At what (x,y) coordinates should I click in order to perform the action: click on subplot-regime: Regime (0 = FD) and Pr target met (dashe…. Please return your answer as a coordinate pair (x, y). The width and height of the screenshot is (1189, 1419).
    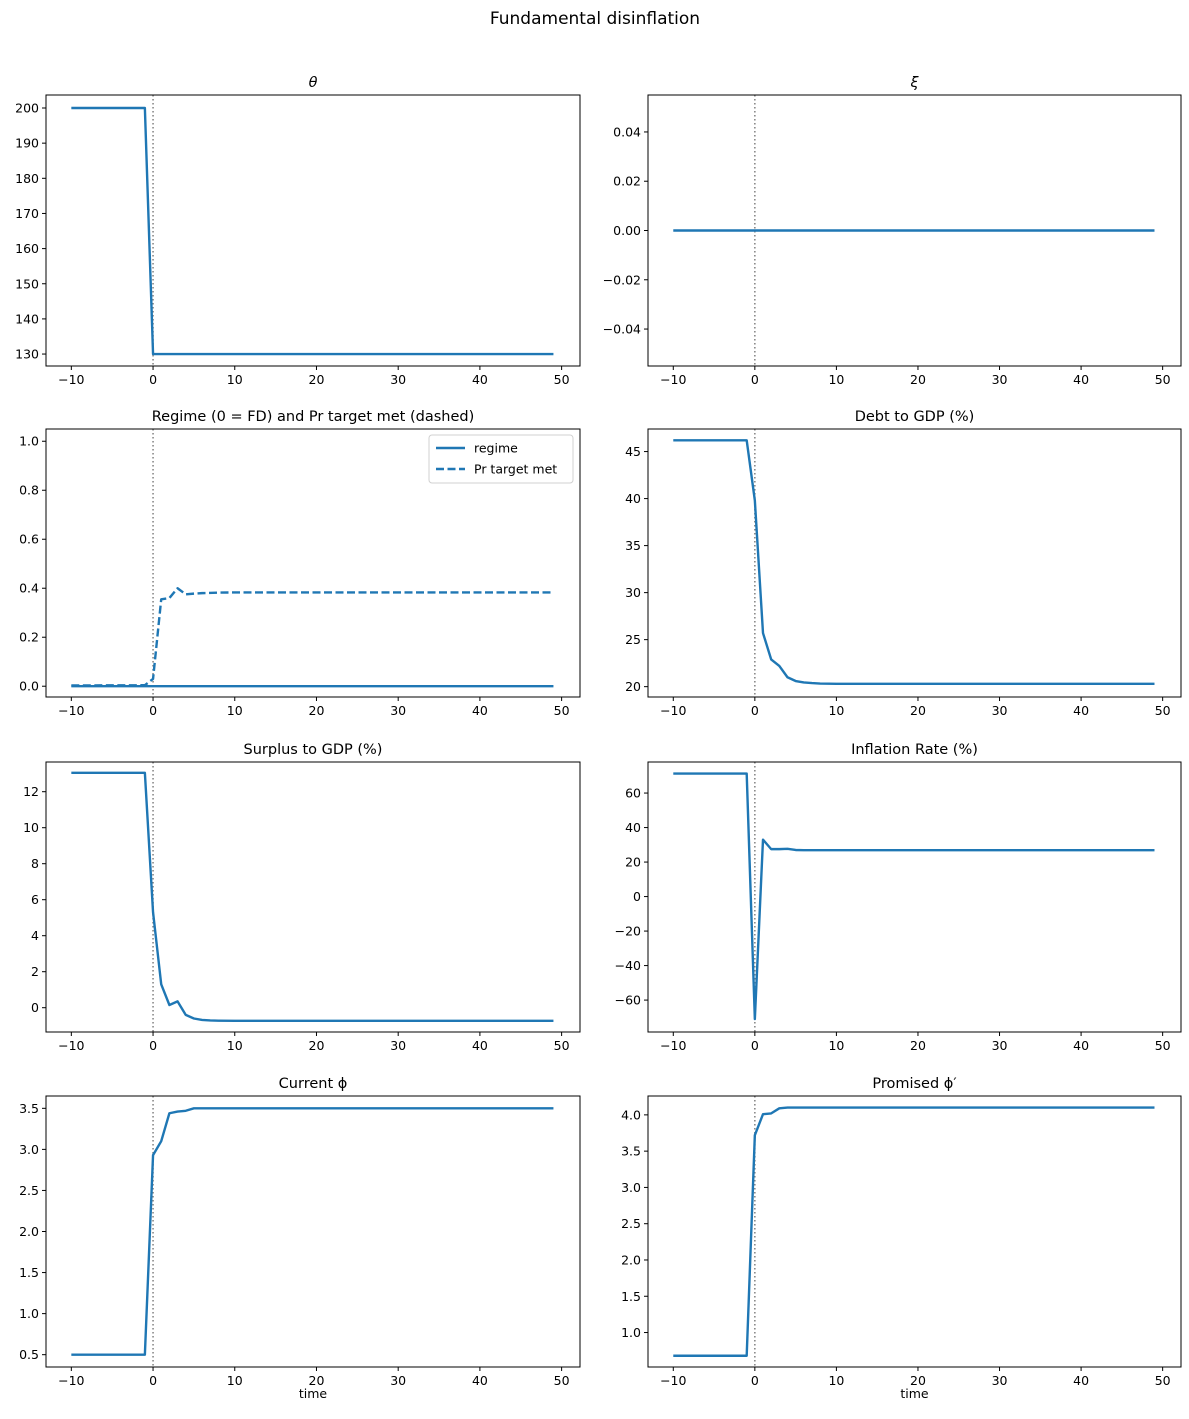
    Looking at the image, I should click on (300, 563).